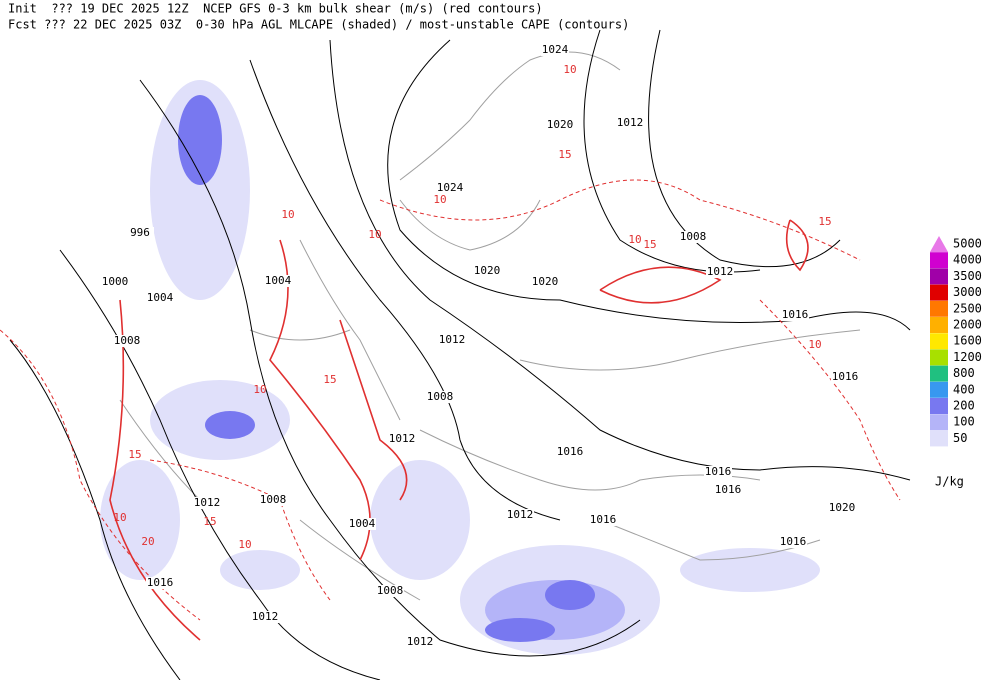 The image size is (1000, 680). I want to click on legend-label: 400, so click(964, 389).